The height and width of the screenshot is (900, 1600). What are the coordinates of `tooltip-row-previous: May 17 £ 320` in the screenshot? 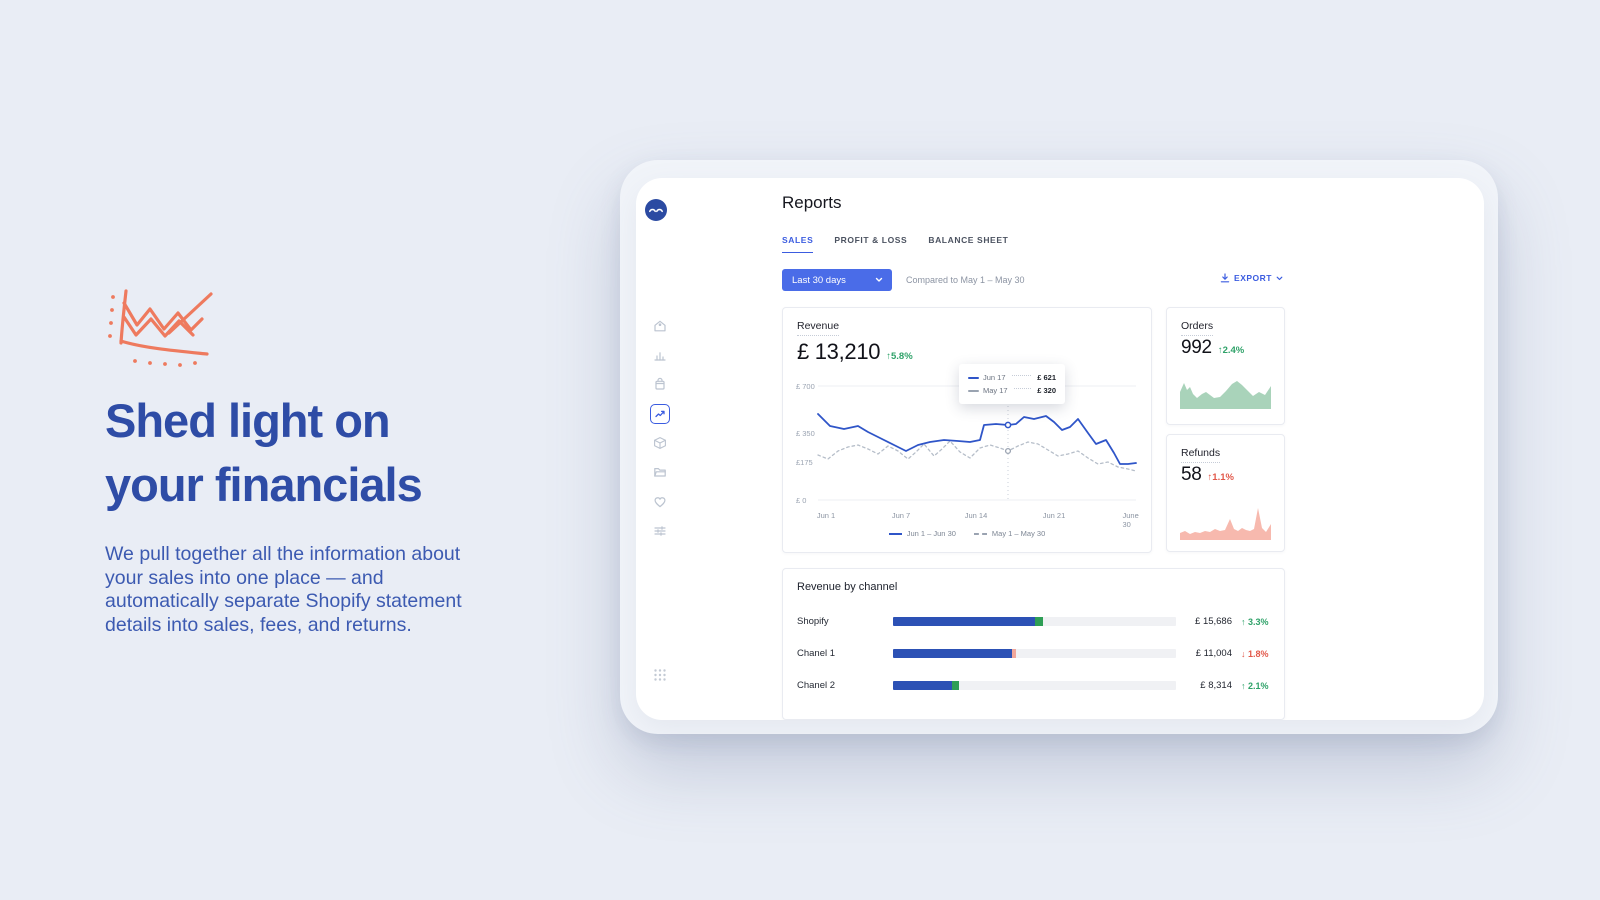 It's located at (1012, 390).